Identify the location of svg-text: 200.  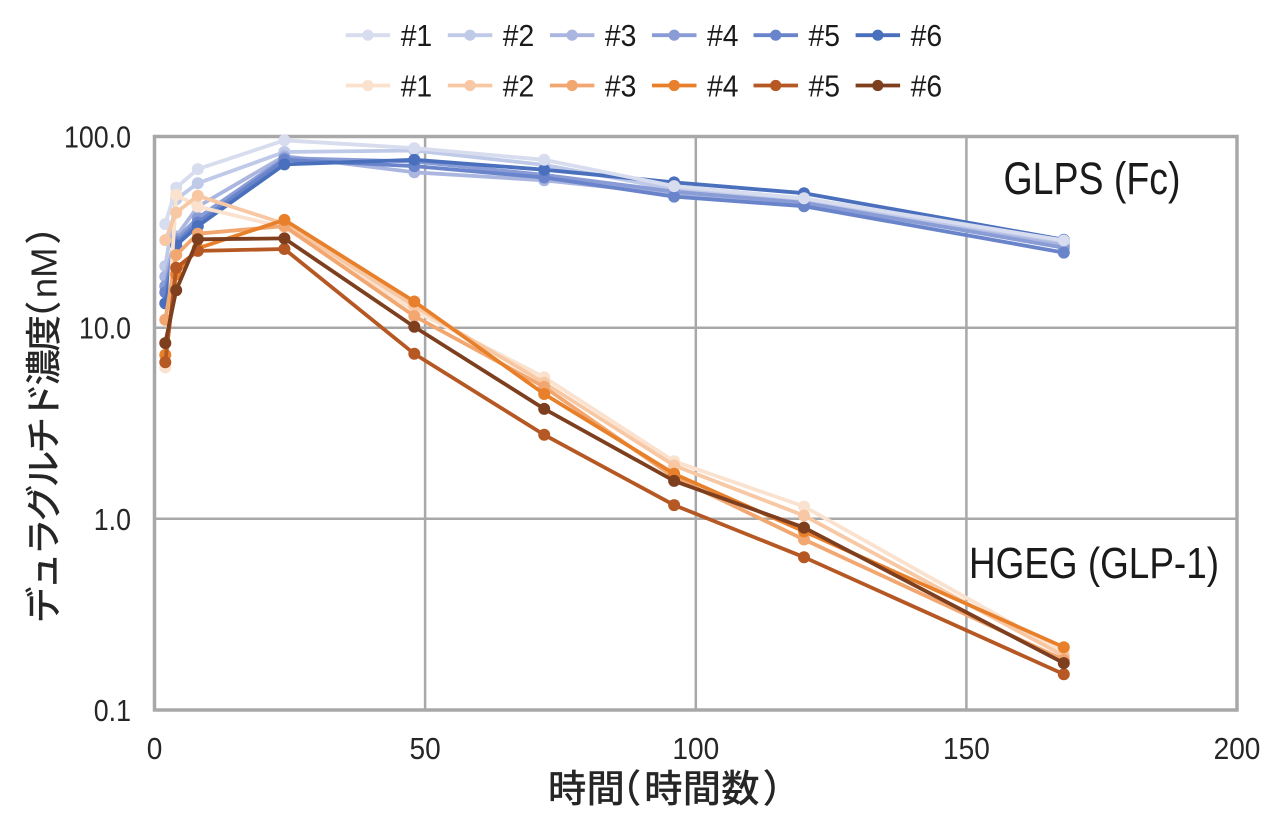
(1237, 748).